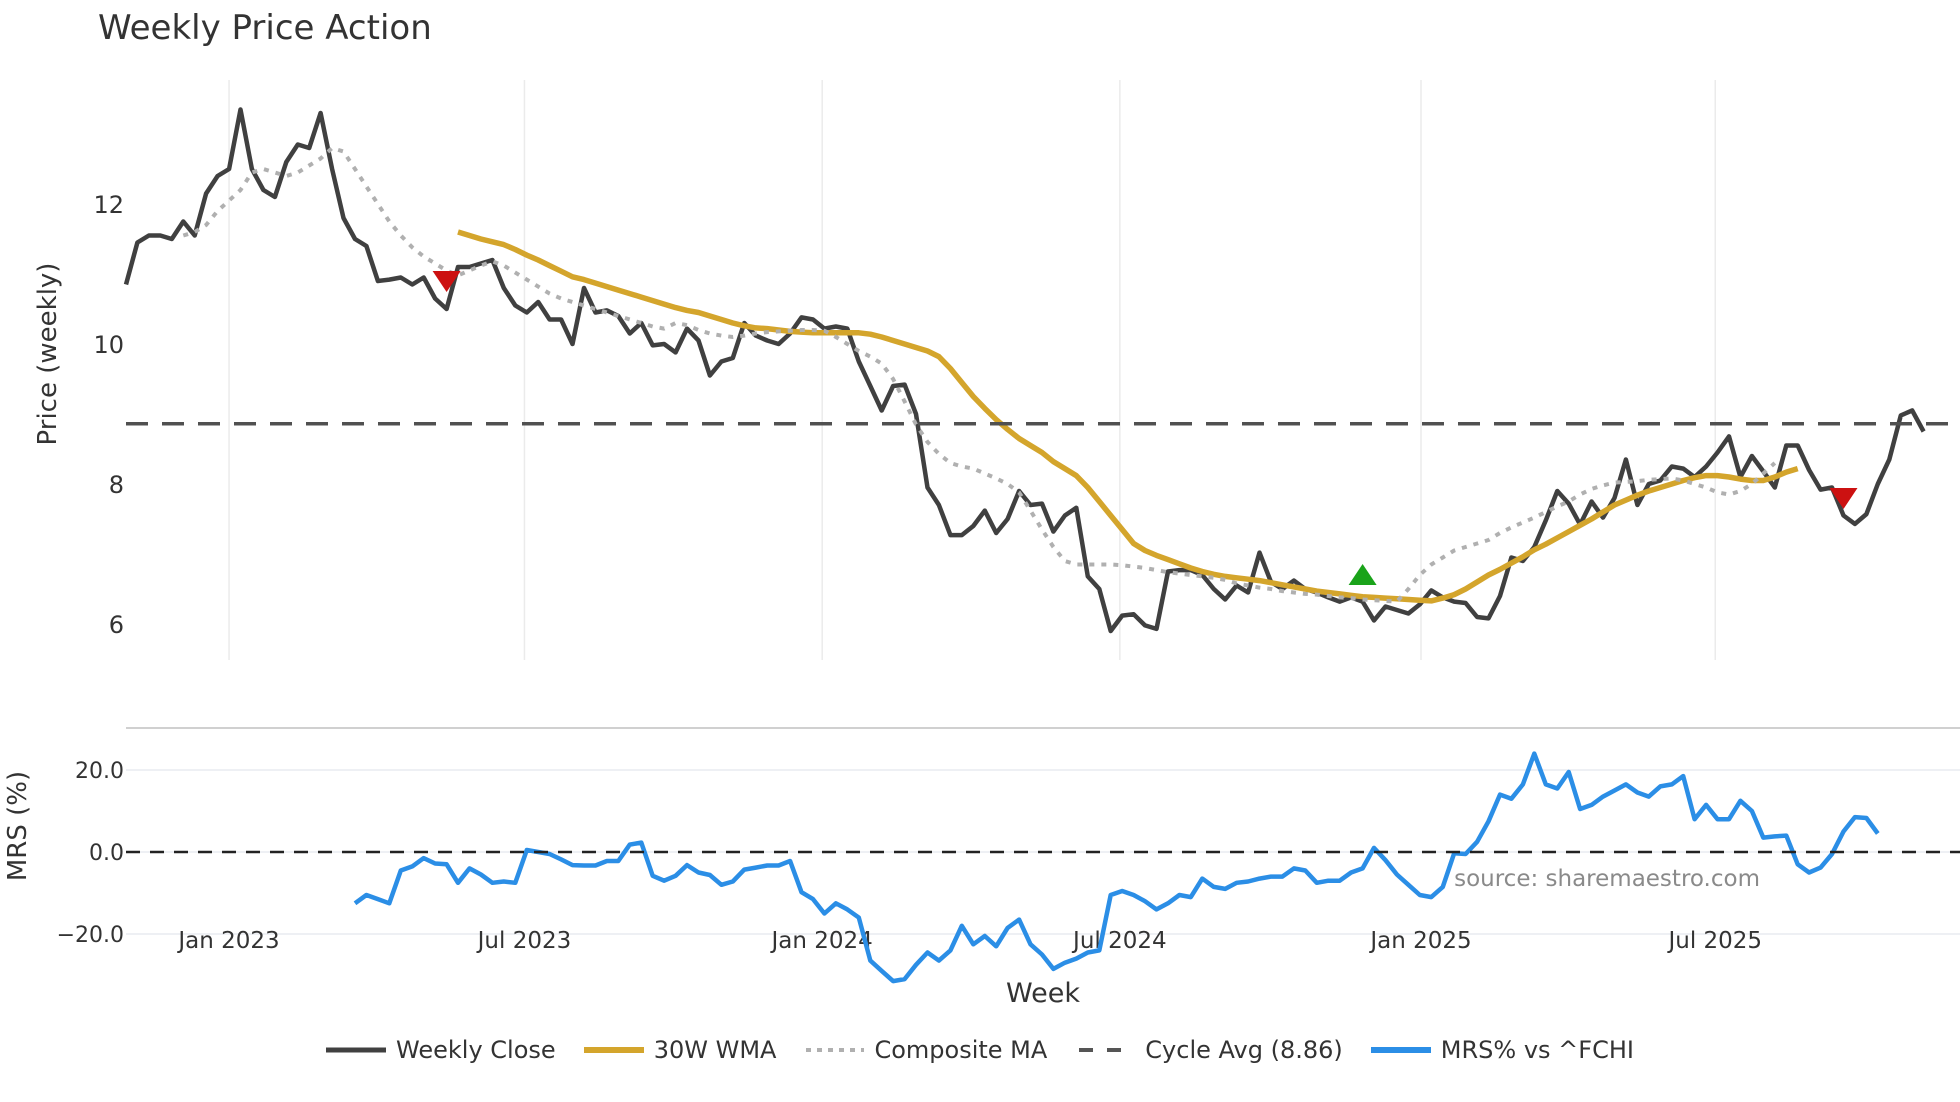  I want to click on dotted-line-swatch-icon, so click(835, 1050).